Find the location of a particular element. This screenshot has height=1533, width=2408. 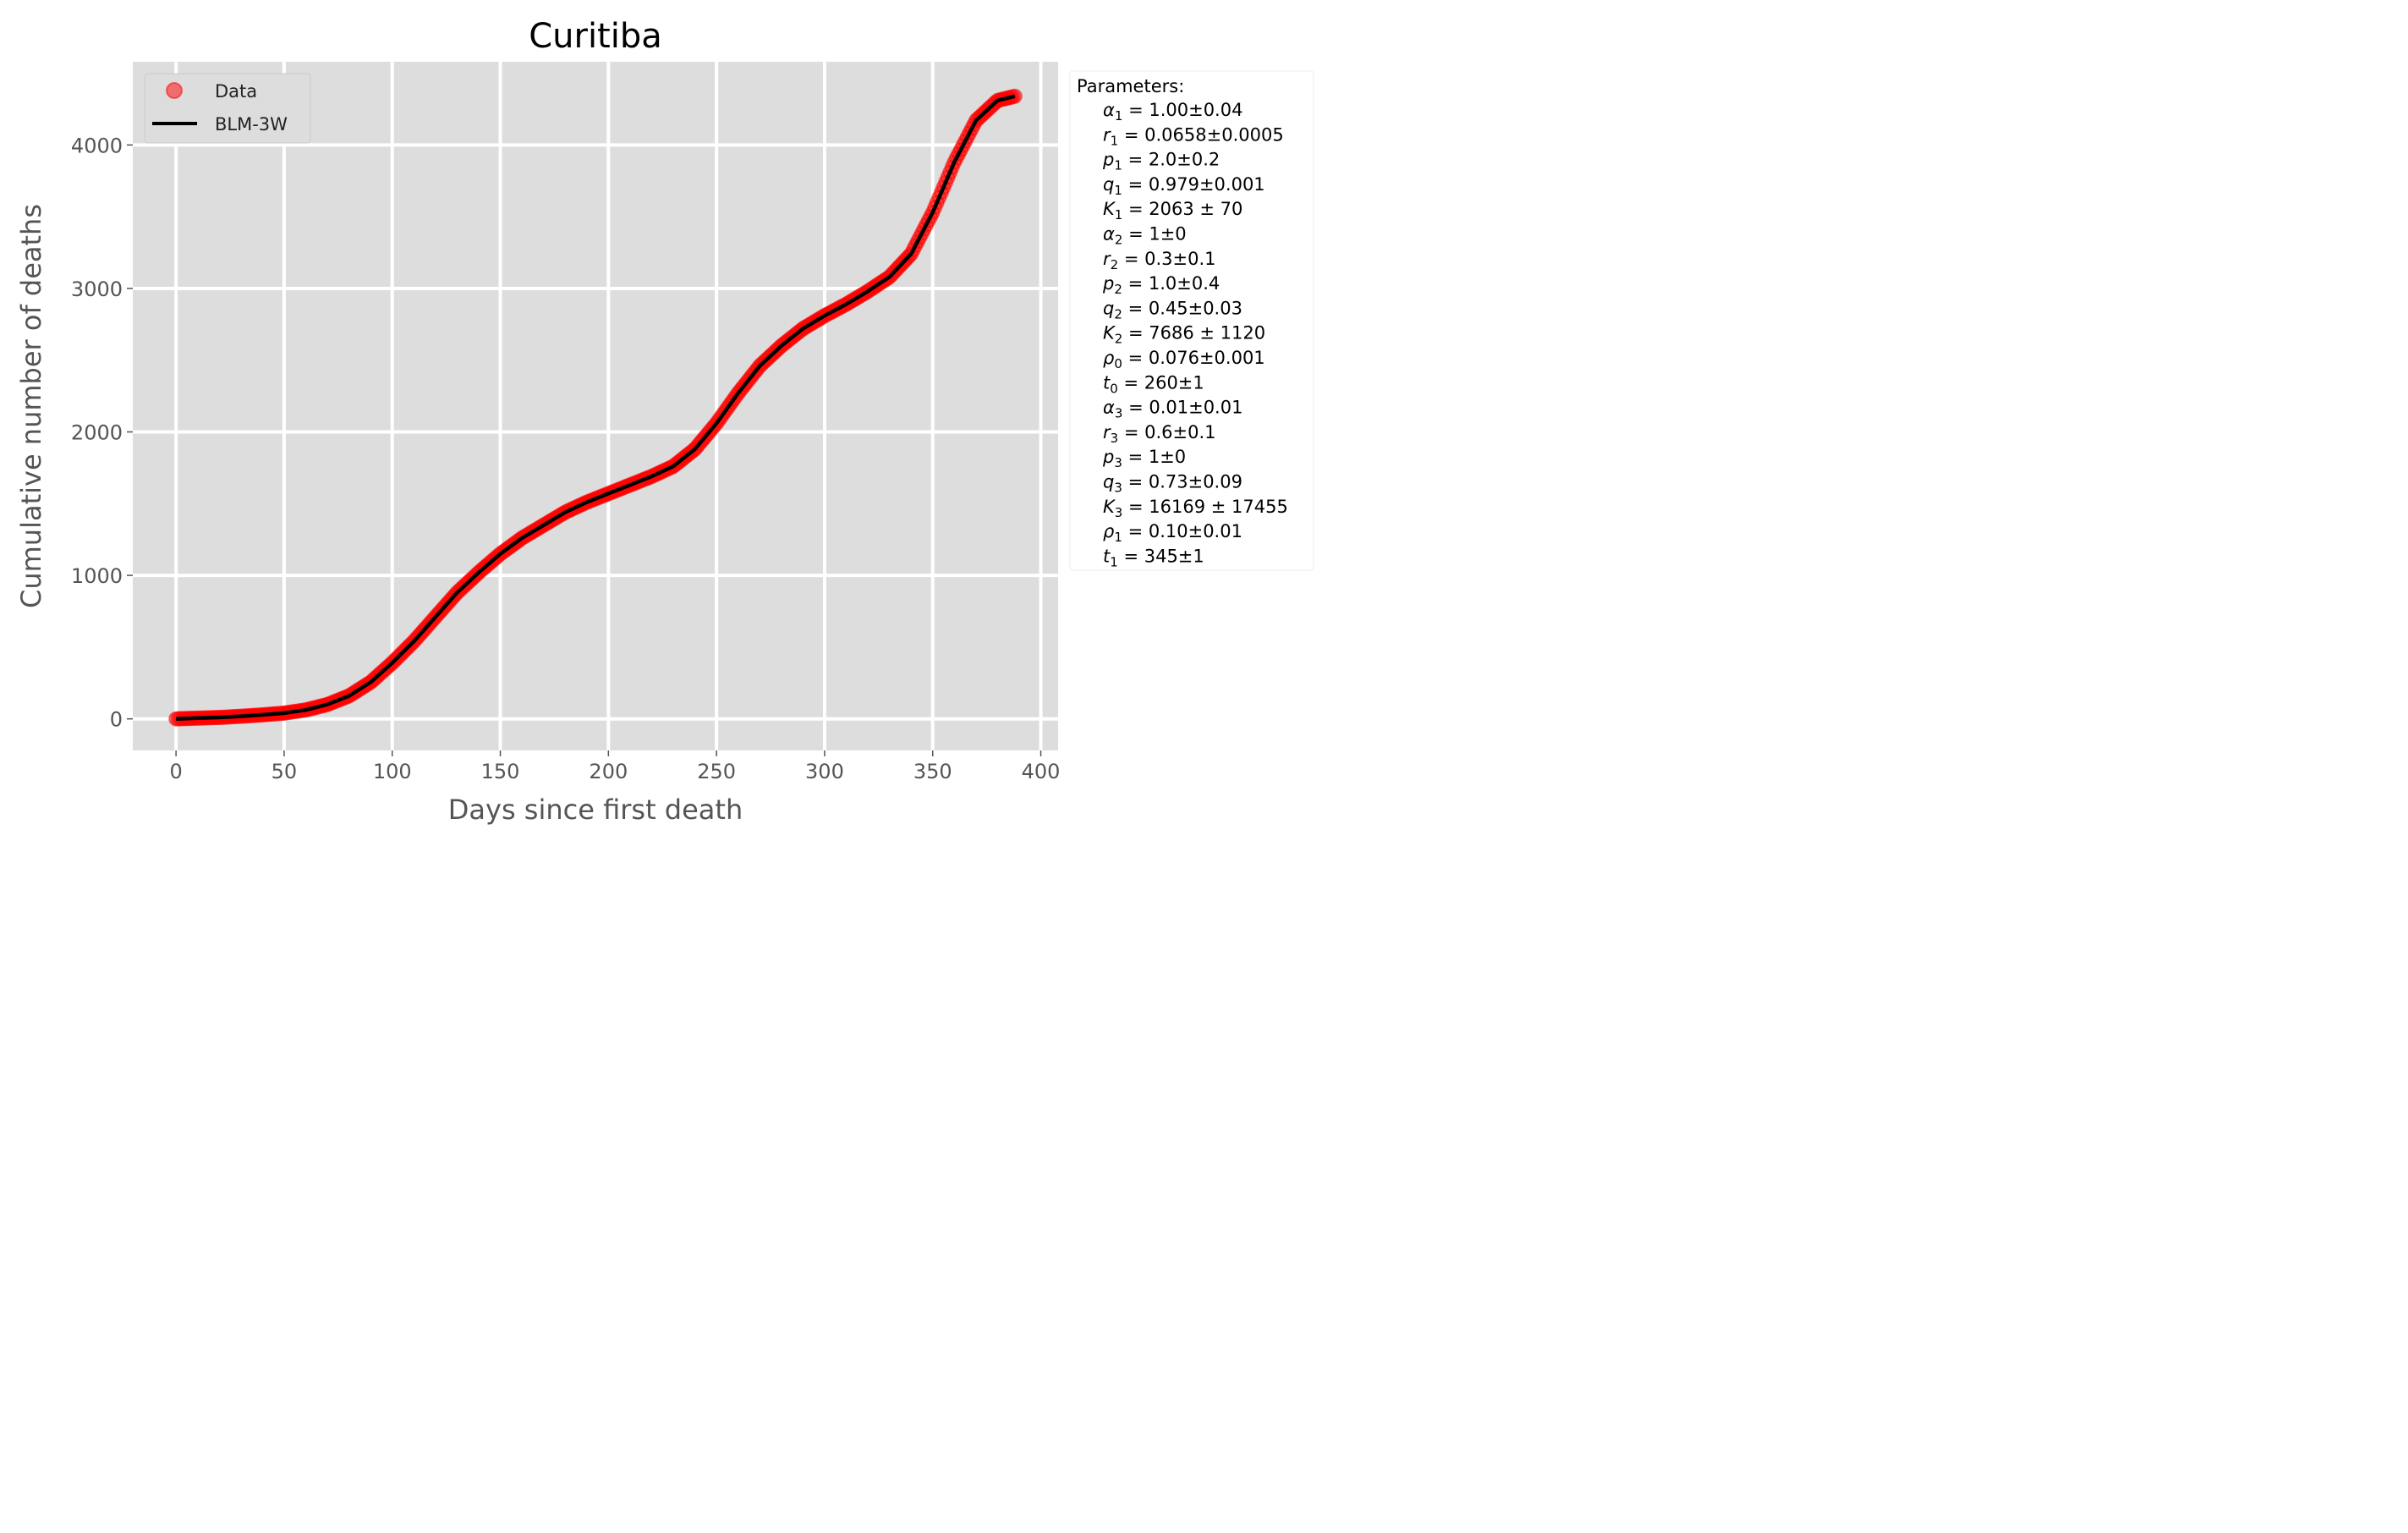

x-axis-ticks: 0 50 100 150 200 250 300 350 400 is located at coordinates (615, 766).